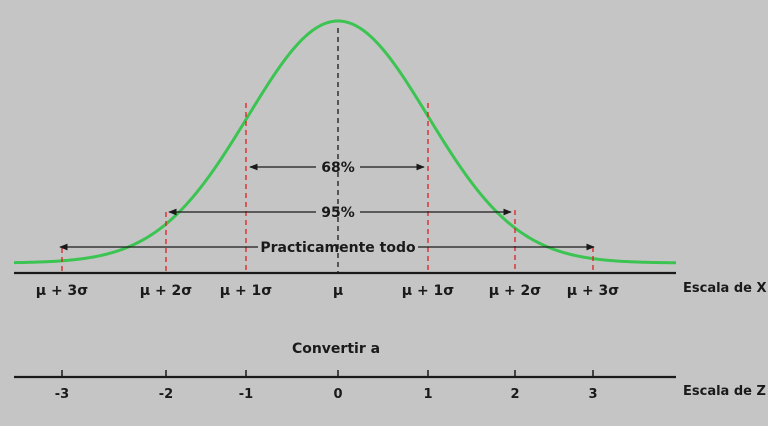 Image resolution: width=768 pixels, height=426 pixels. What do you see at coordinates (592, 394) in the screenshot?
I see `z-tick-3: 3` at bounding box center [592, 394].